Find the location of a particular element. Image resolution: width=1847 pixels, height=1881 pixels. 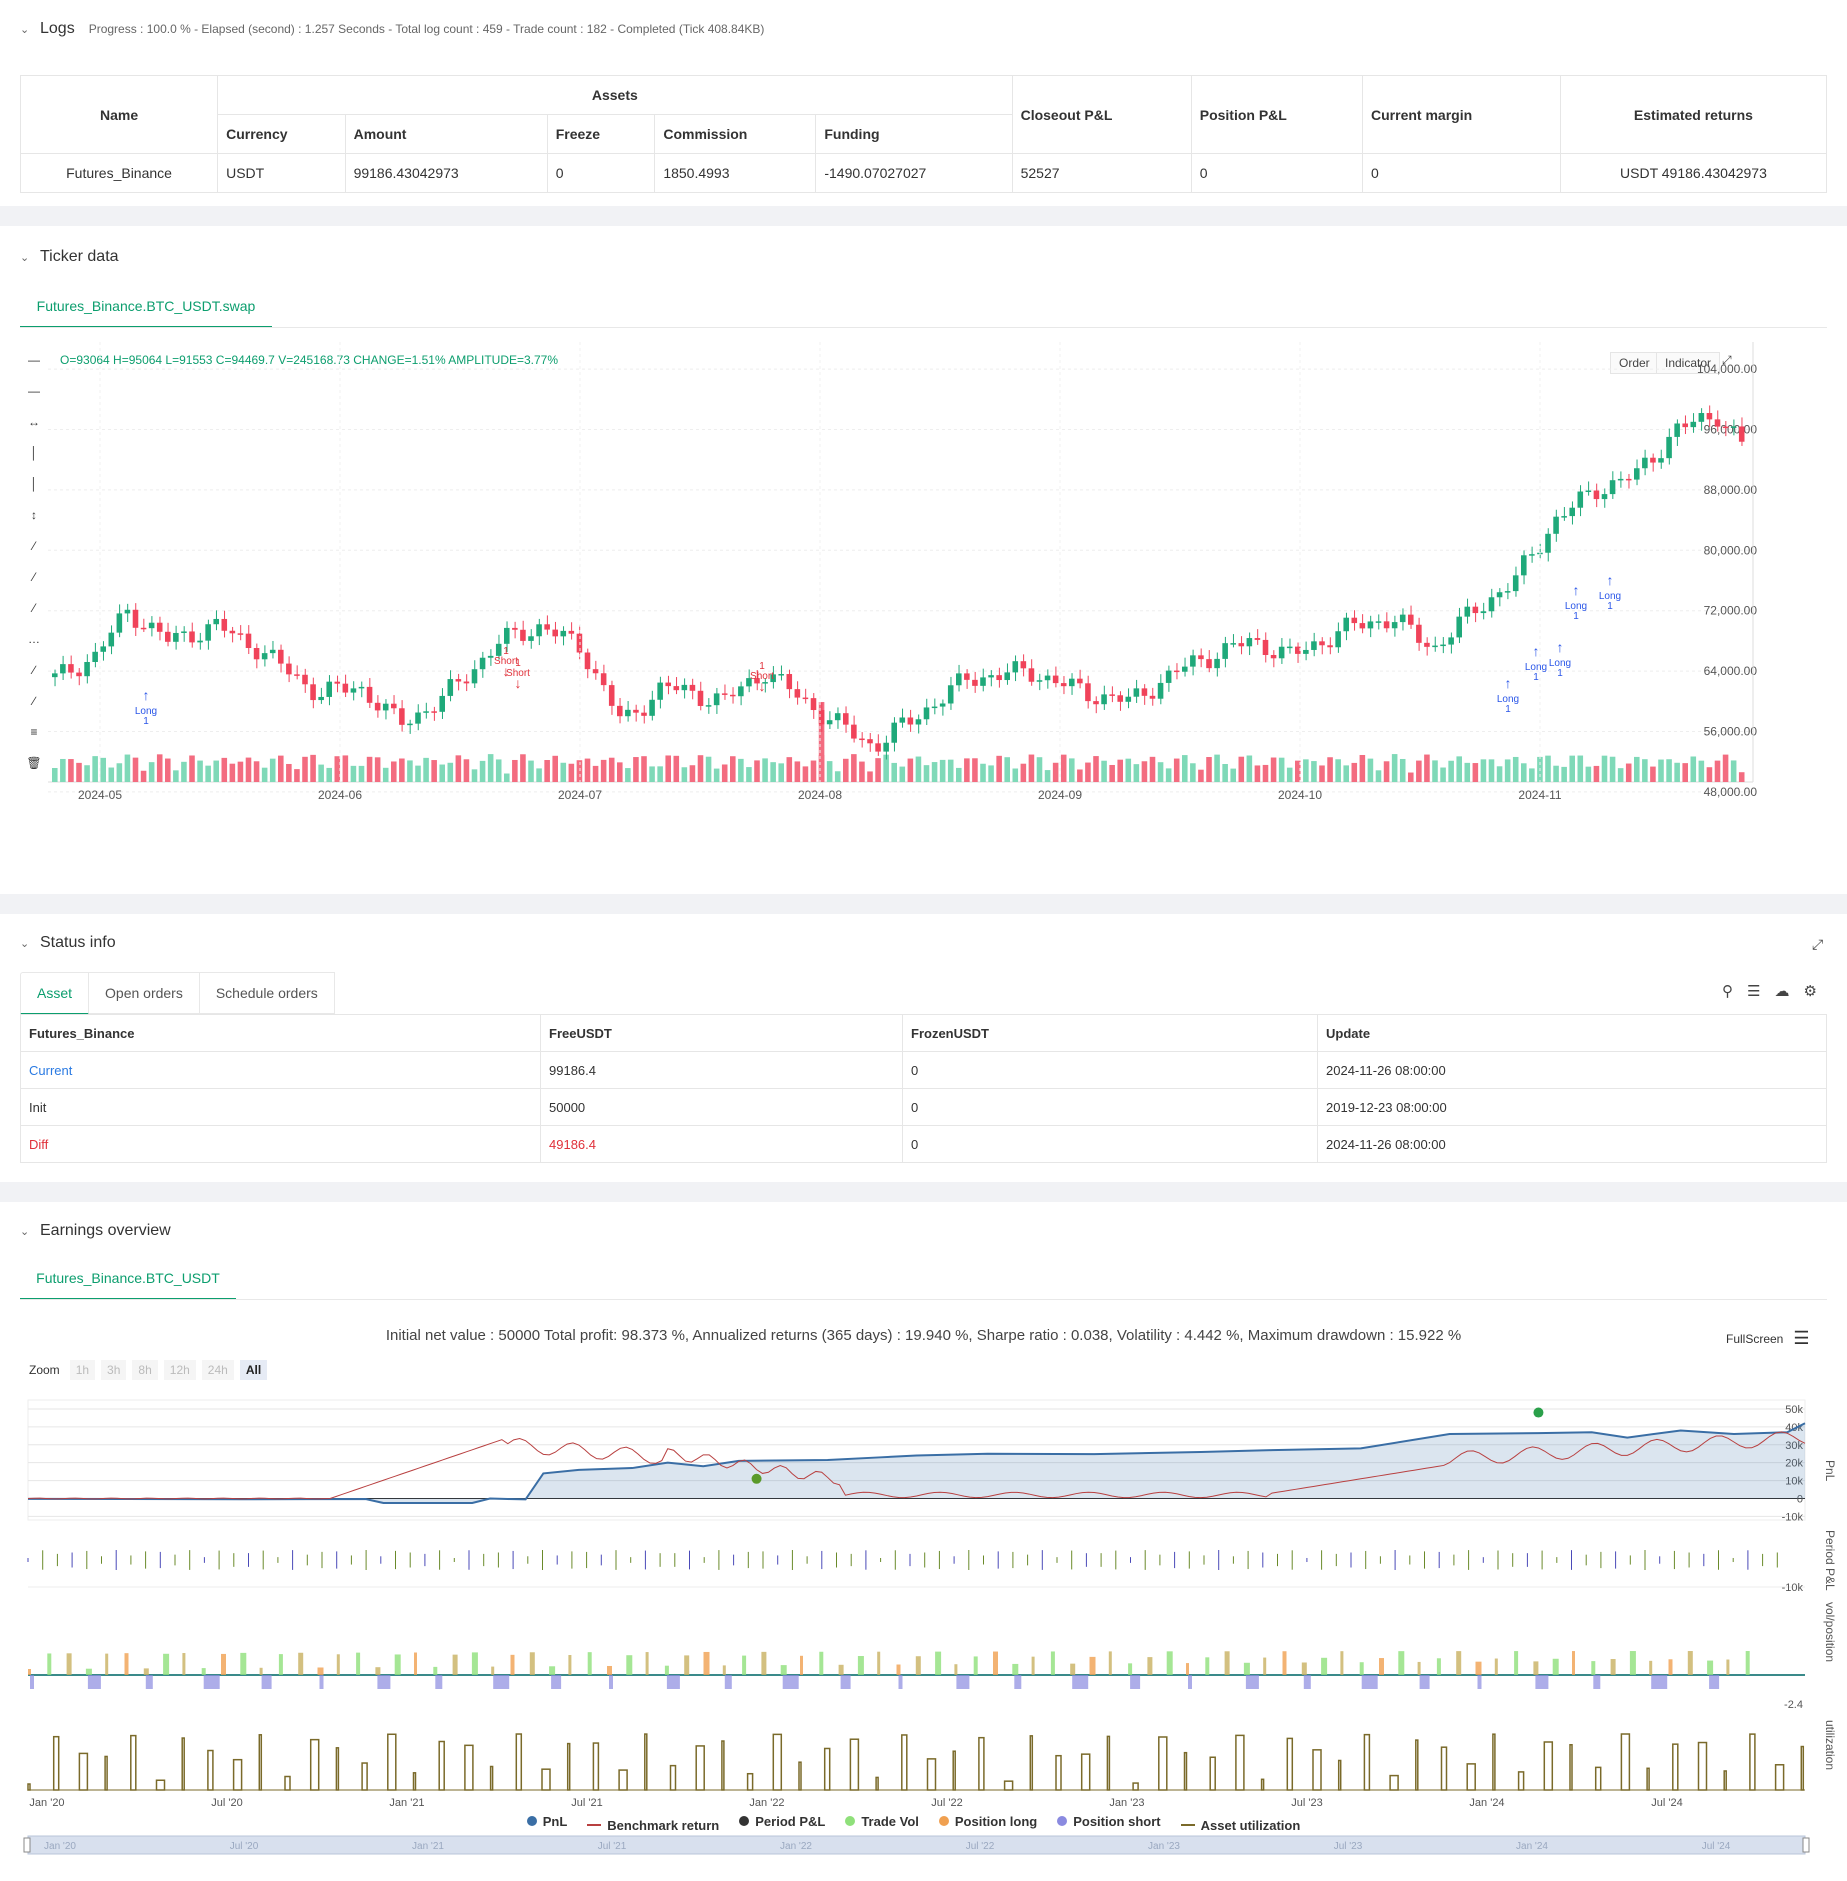

x-tick-label: Jul '22 is located at coordinates (946, 1803).